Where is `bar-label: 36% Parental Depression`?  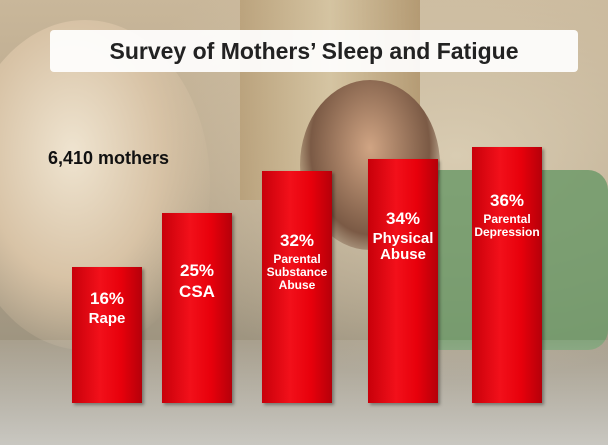
bar-label: 36% Parental Depression is located at coordinates (507, 215).